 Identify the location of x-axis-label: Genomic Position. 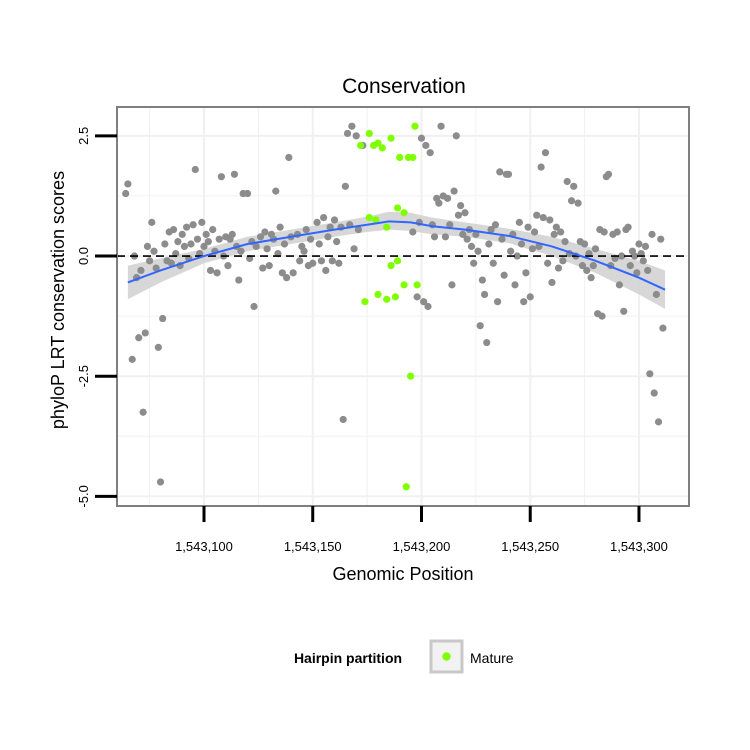
(402, 574).